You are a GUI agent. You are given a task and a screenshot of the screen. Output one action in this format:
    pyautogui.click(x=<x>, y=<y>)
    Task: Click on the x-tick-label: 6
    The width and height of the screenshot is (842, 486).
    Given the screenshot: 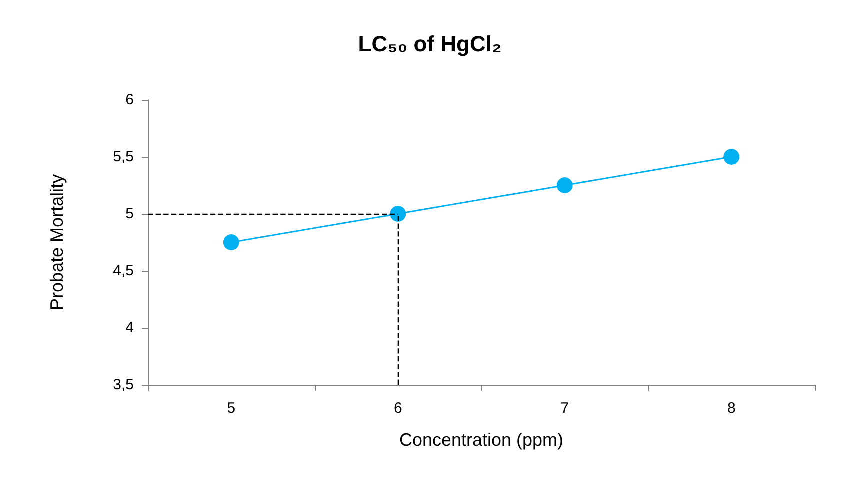 What is the action you would take?
    pyautogui.click(x=398, y=408)
    